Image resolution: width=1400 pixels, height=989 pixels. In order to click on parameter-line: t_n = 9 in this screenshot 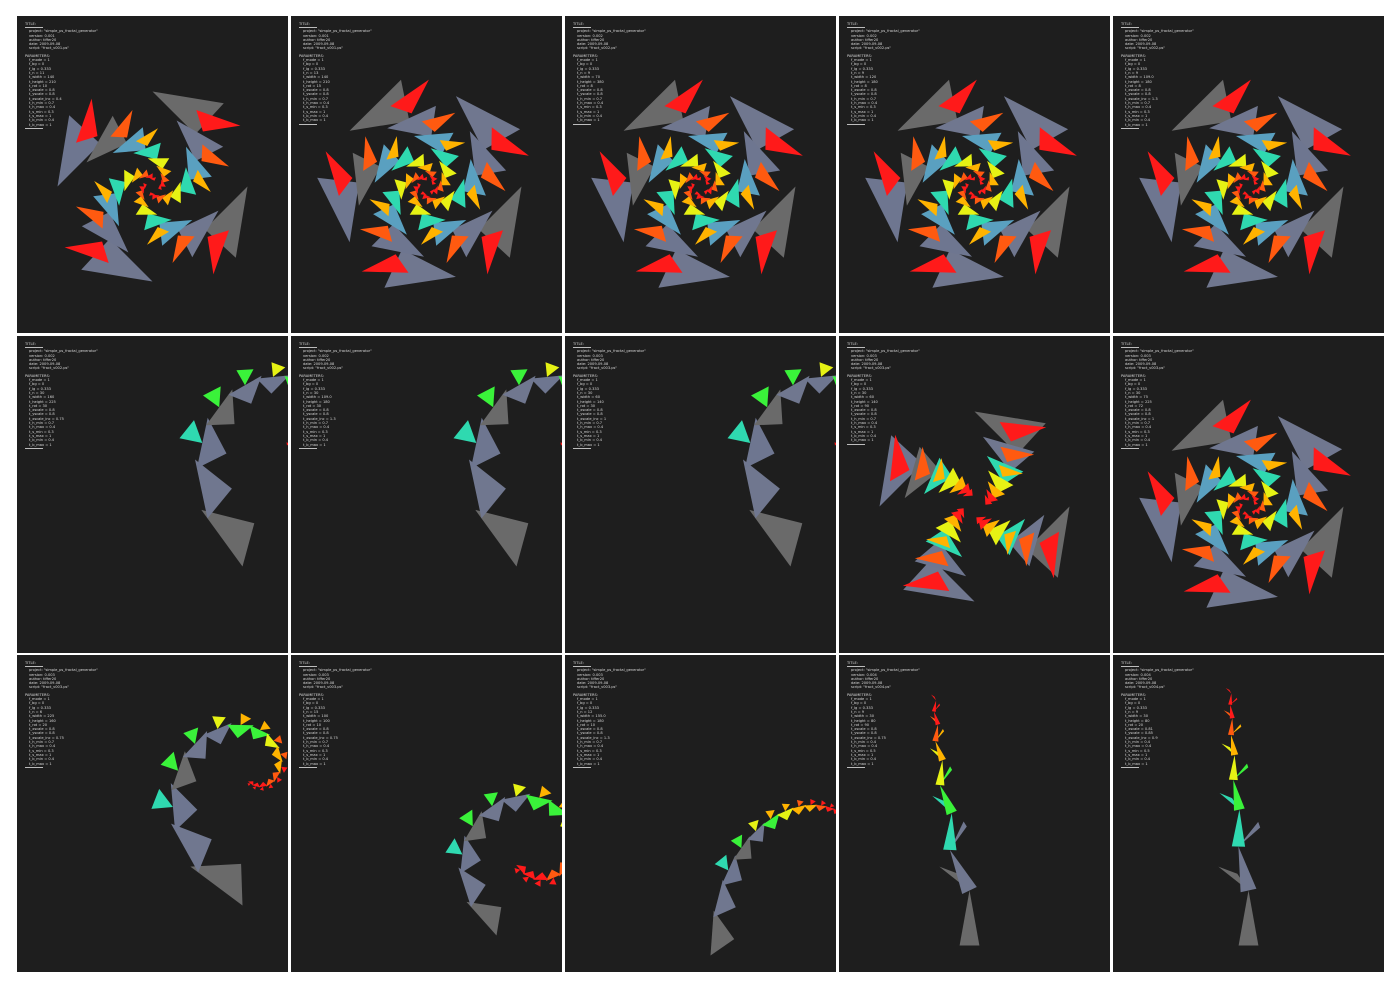, I will do `click(1132, 711)`.